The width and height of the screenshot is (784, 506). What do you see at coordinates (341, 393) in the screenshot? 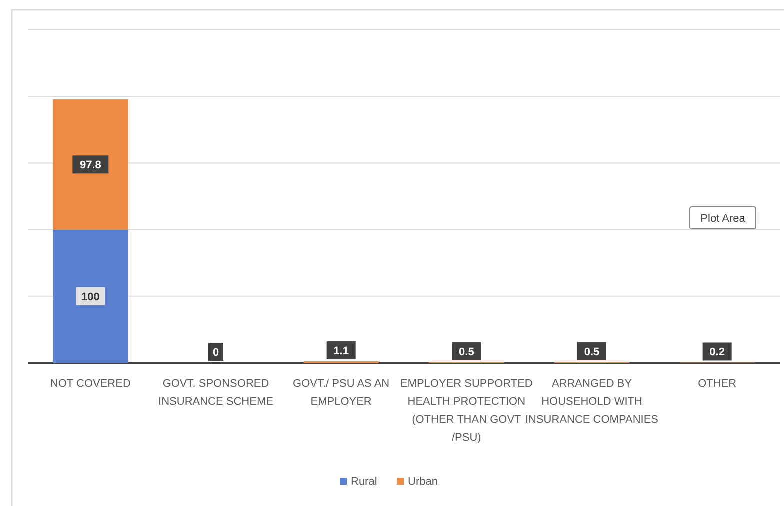
I see `x-tick-label: GOVT./ PSU AS AN EMPLOYER` at bounding box center [341, 393].